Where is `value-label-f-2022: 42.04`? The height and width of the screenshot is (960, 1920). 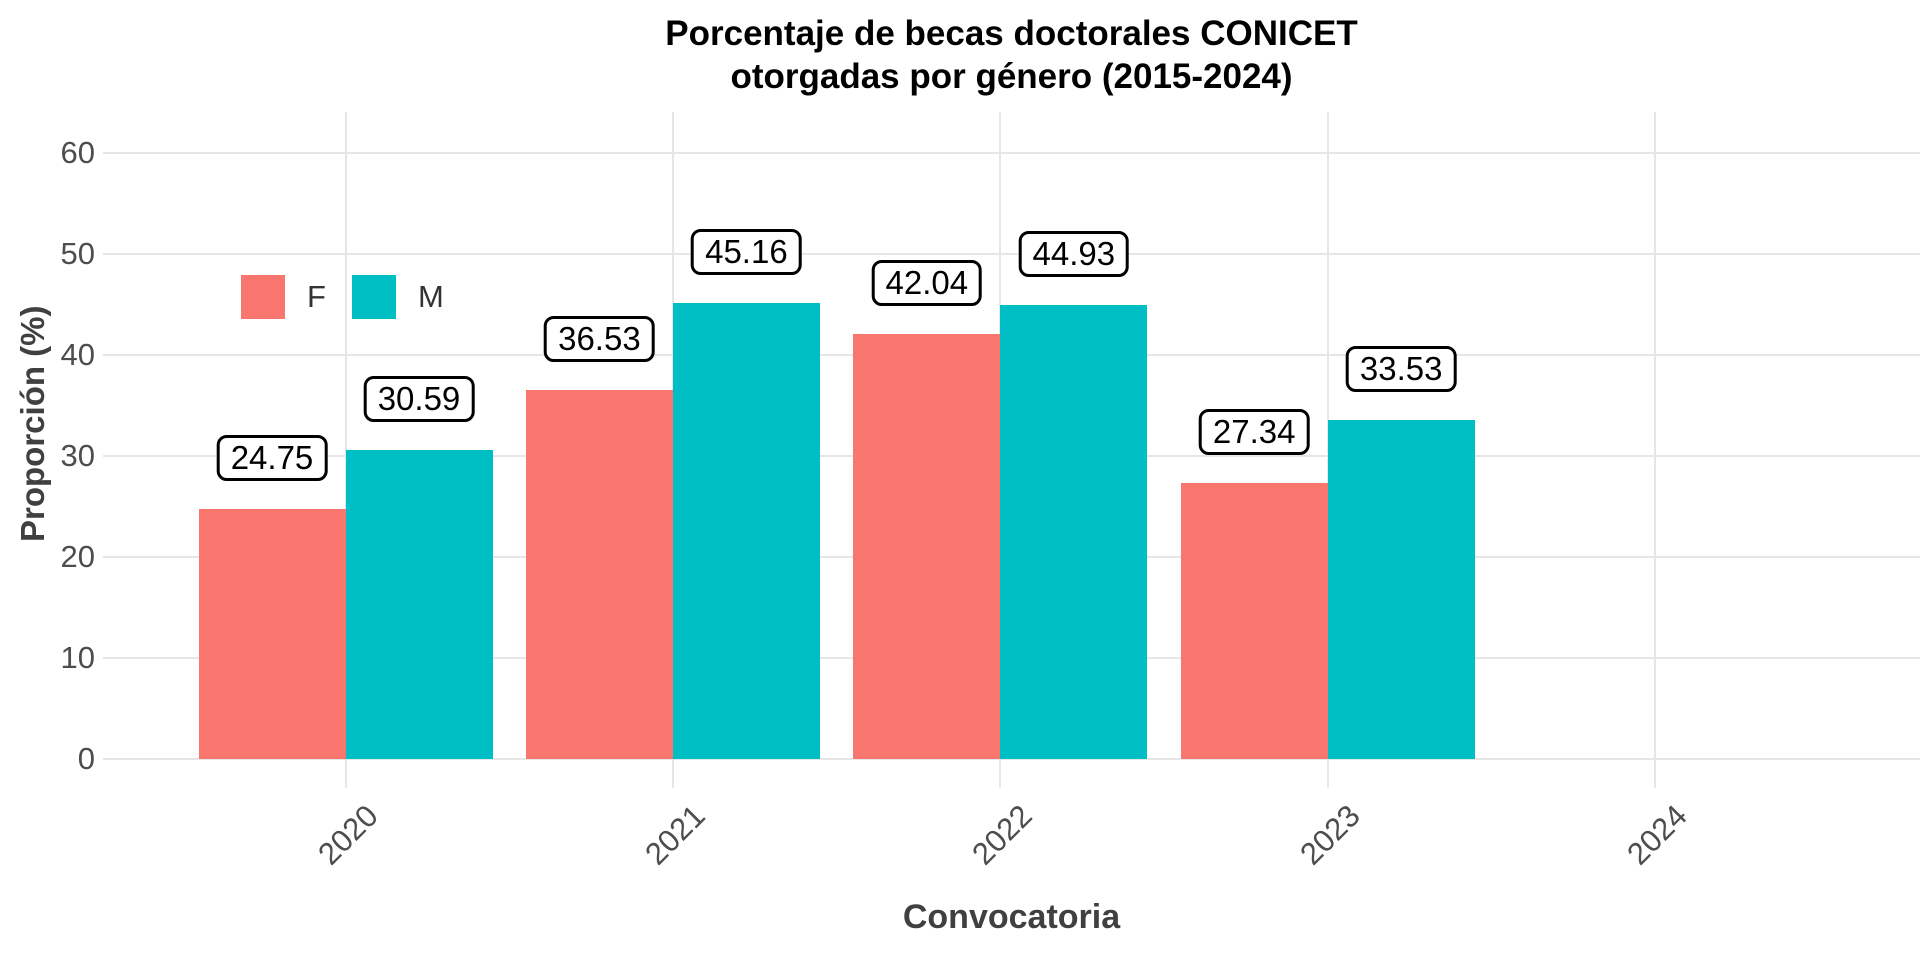 value-label-f-2022: 42.04 is located at coordinates (927, 283).